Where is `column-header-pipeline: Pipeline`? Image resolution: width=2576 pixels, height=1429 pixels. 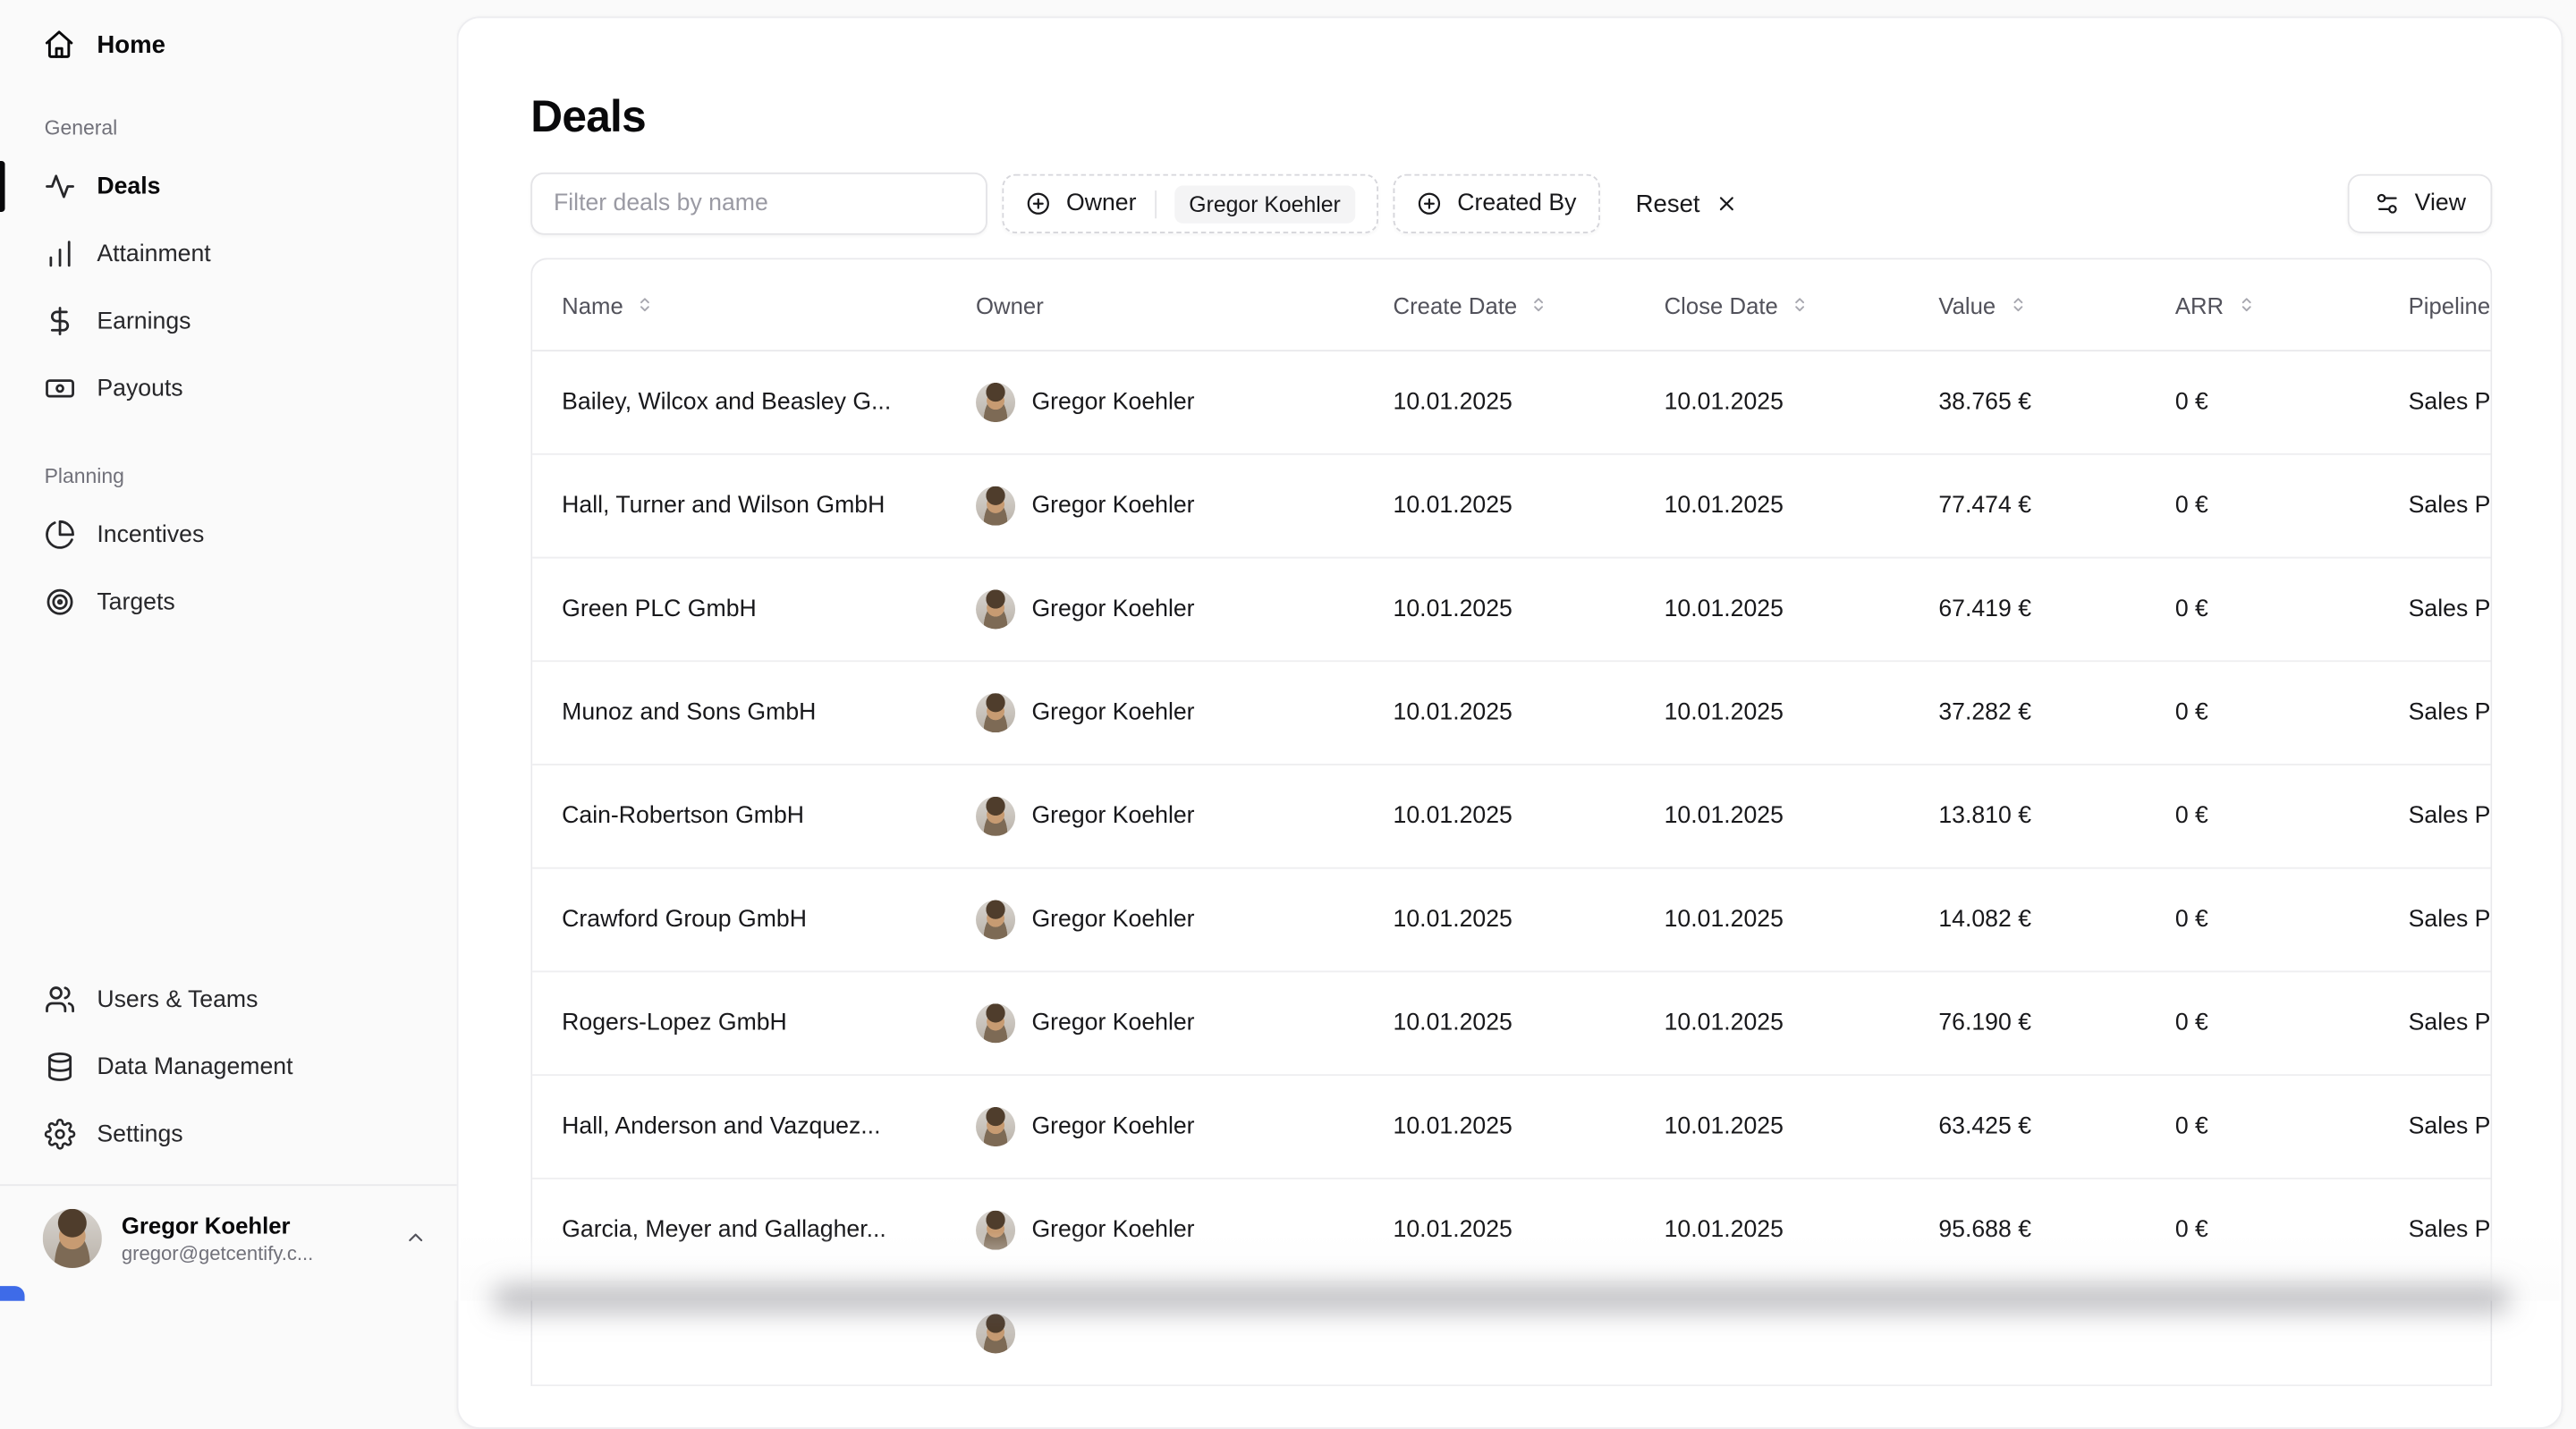 column-header-pipeline: Pipeline is located at coordinates (2435, 304).